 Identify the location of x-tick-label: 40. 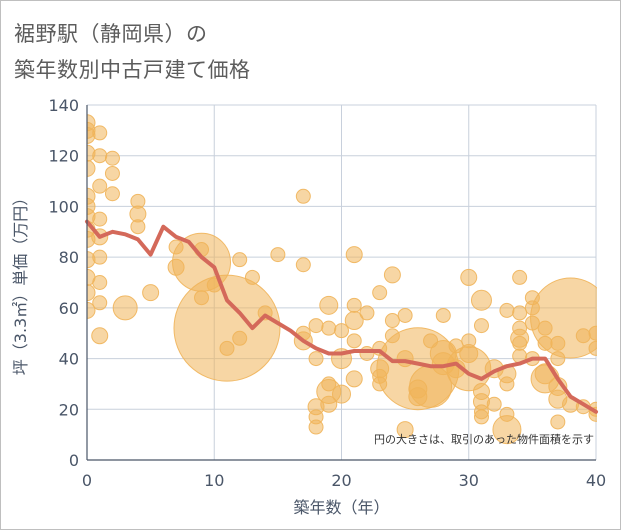
(596, 480).